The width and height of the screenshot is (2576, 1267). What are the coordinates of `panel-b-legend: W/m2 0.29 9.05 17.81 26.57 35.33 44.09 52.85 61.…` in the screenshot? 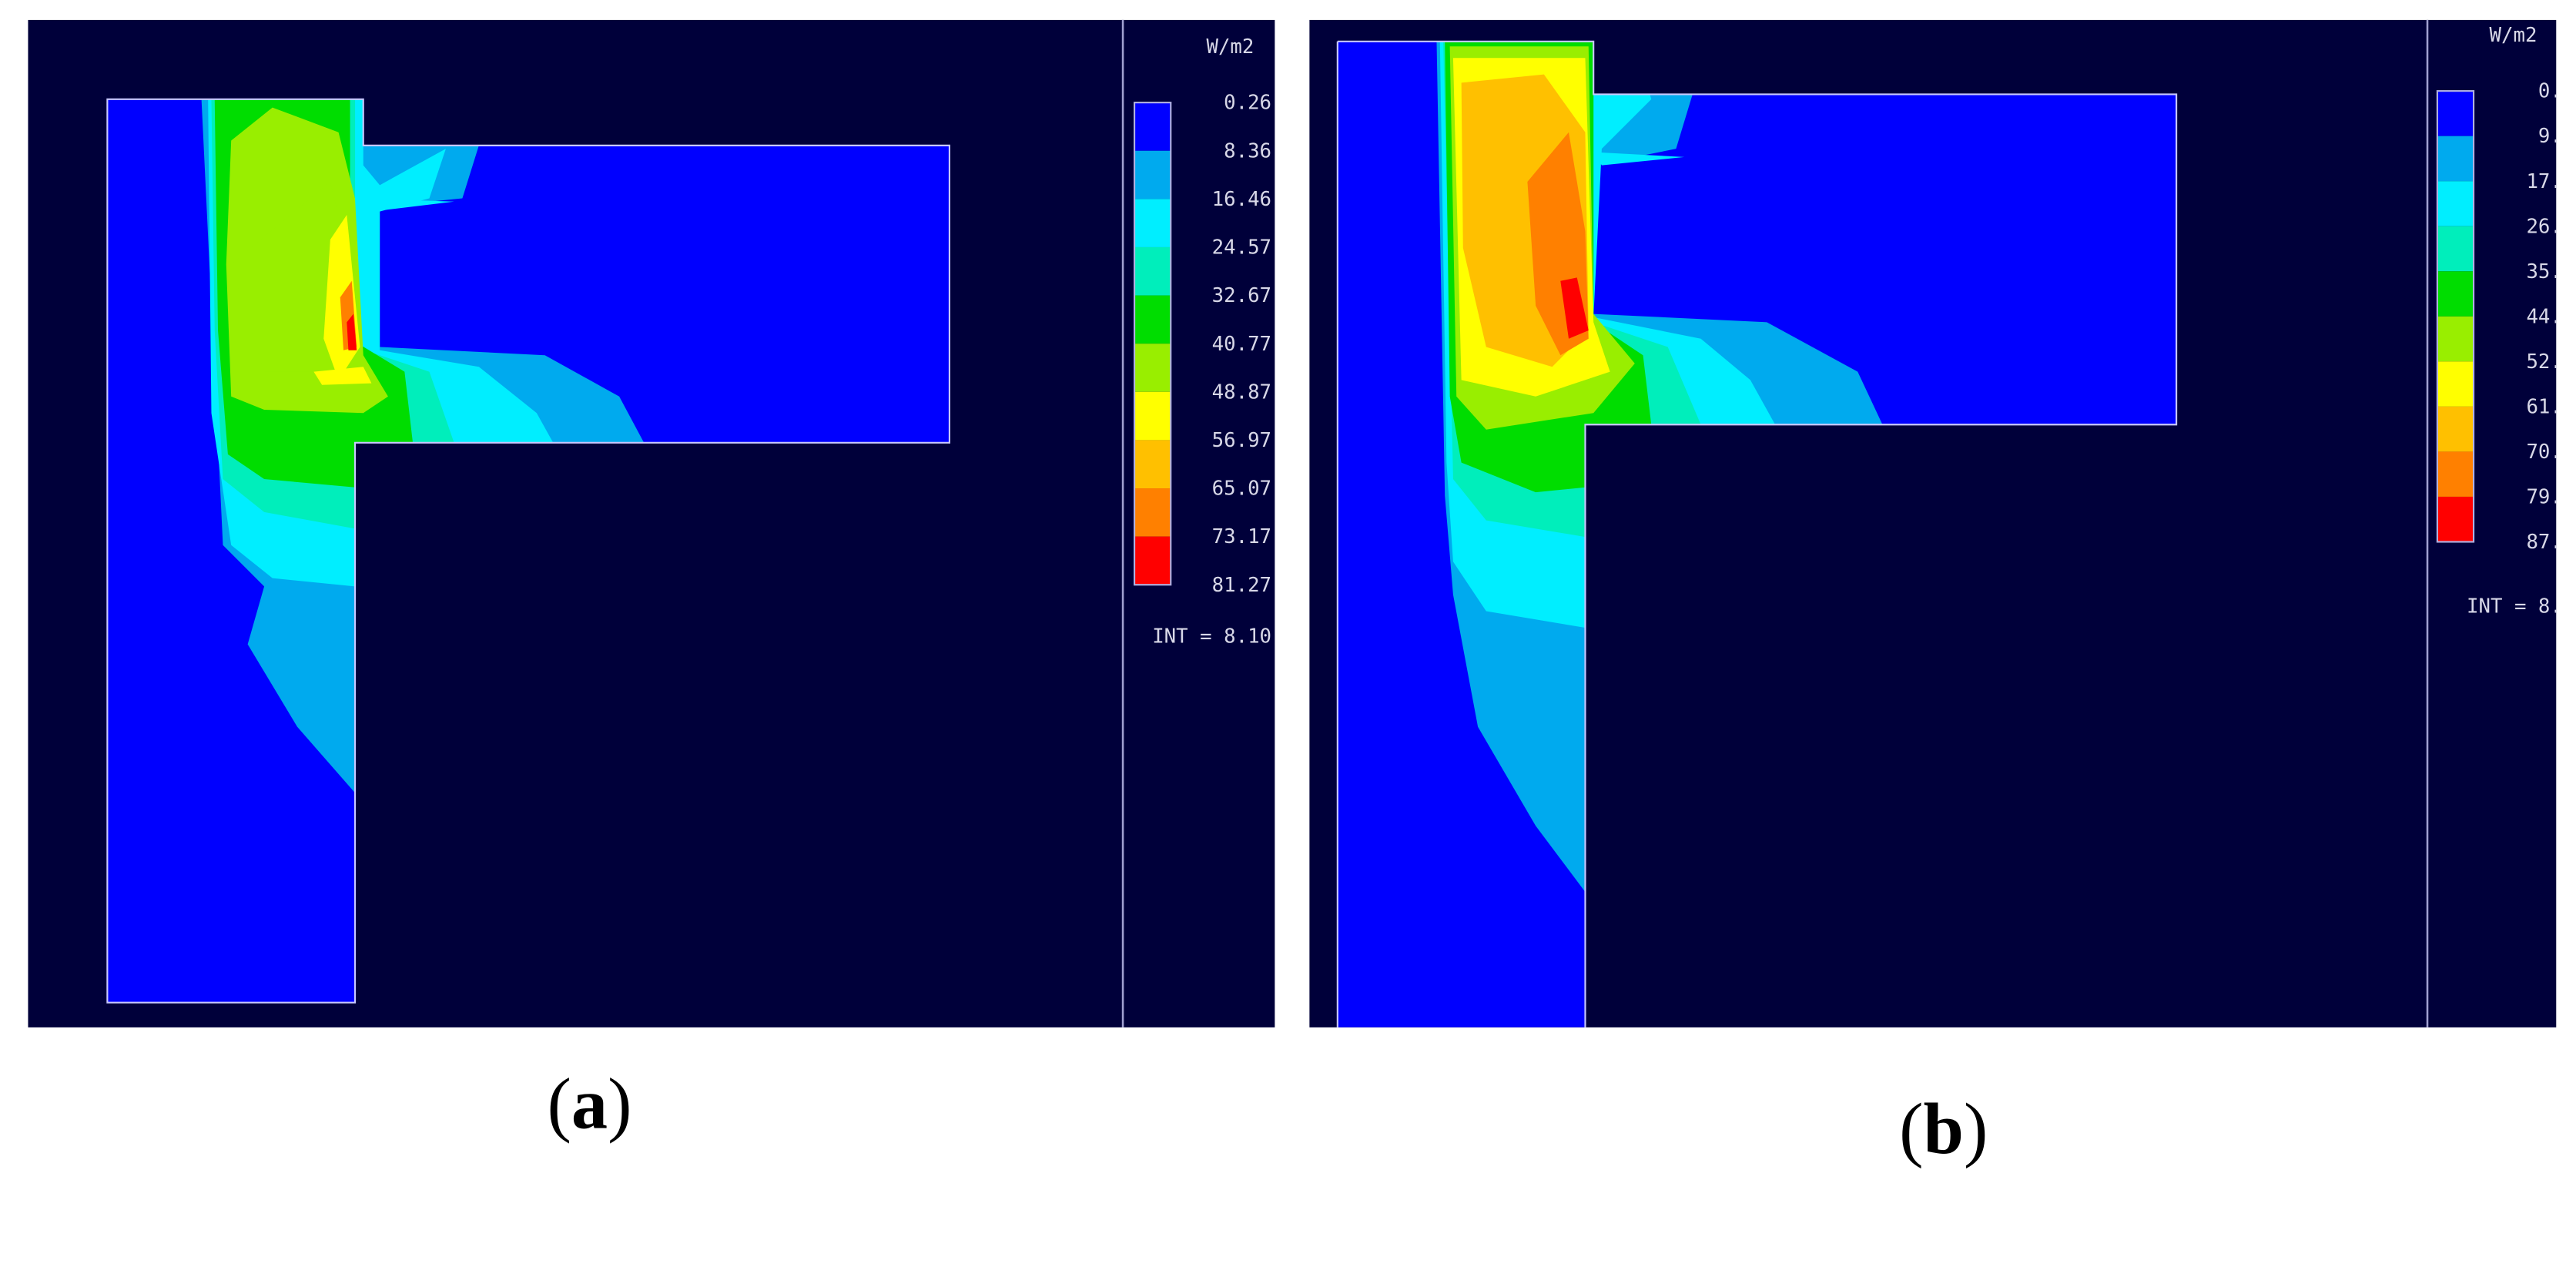 It's located at (2506, 321).